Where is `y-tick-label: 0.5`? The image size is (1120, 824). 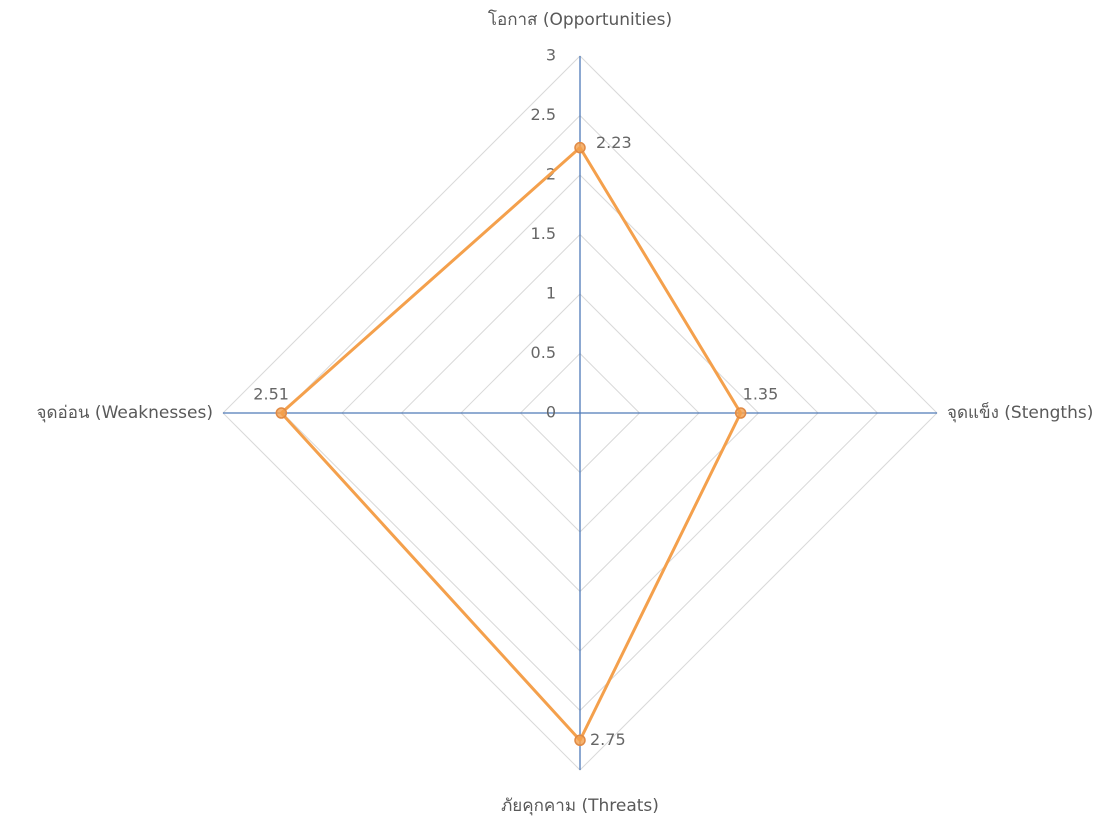 y-tick-label: 0.5 is located at coordinates (543, 352).